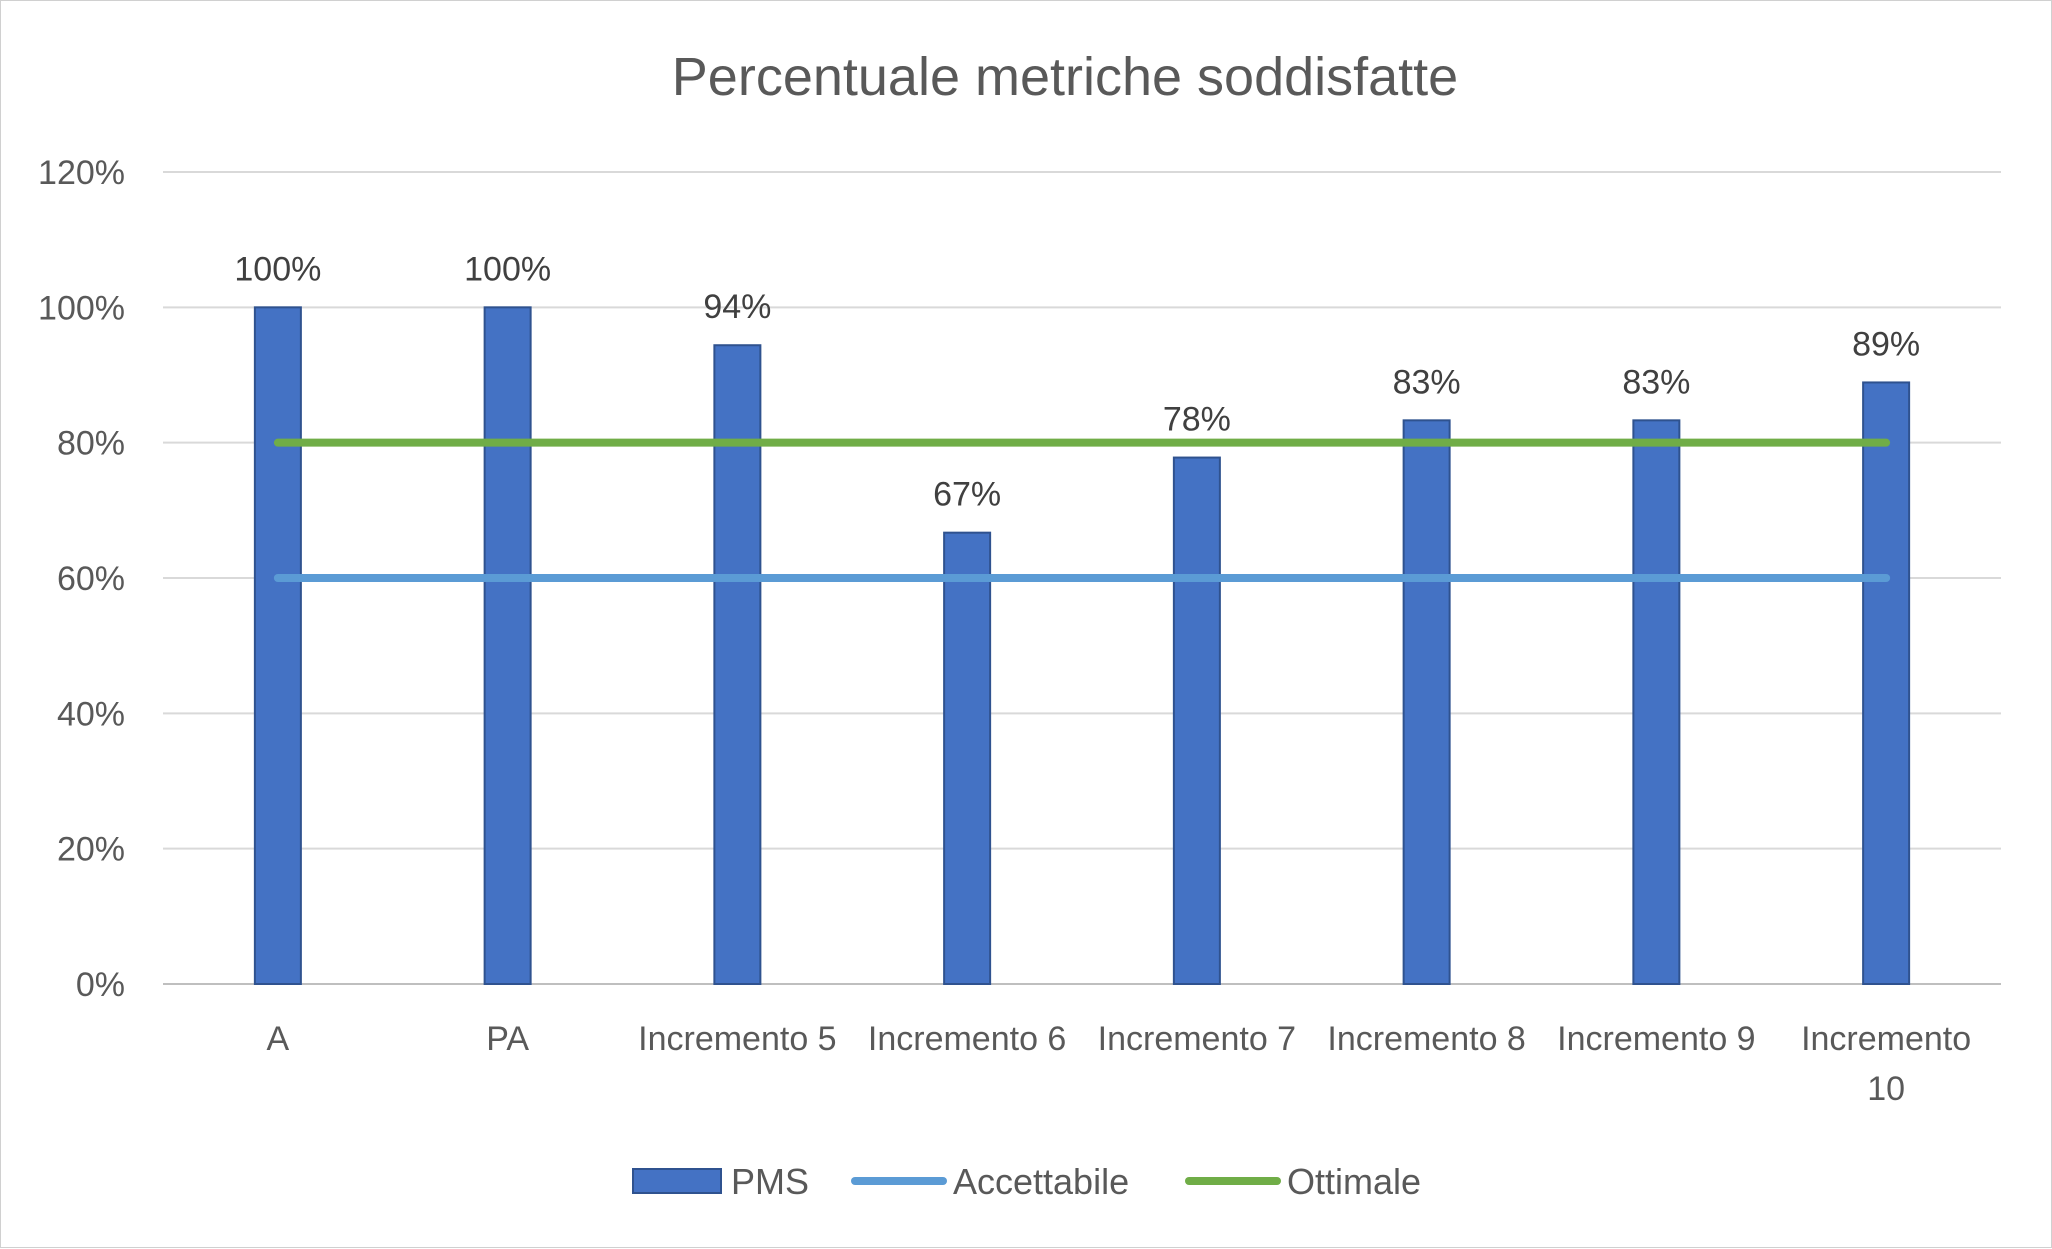 This screenshot has height=1249, width=2052. What do you see at coordinates (81, 173) in the screenshot?
I see `y-tick-label: 120%` at bounding box center [81, 173].